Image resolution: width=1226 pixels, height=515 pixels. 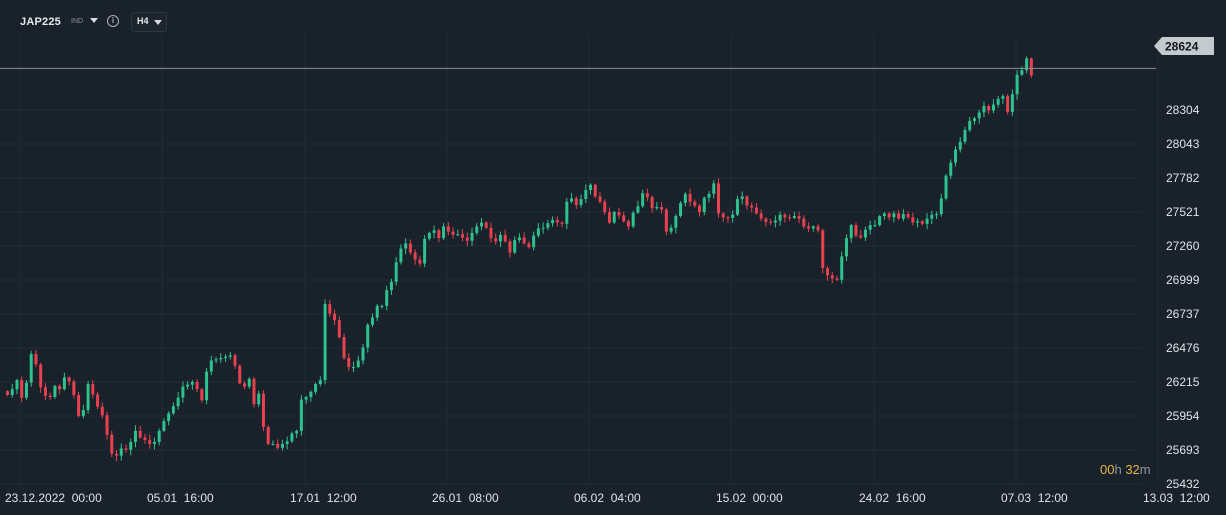 What do you see at coordinates (1183, 280) in the screenshot?
I see `y-tick-label: 26999` at bounding box center [1183, 280].